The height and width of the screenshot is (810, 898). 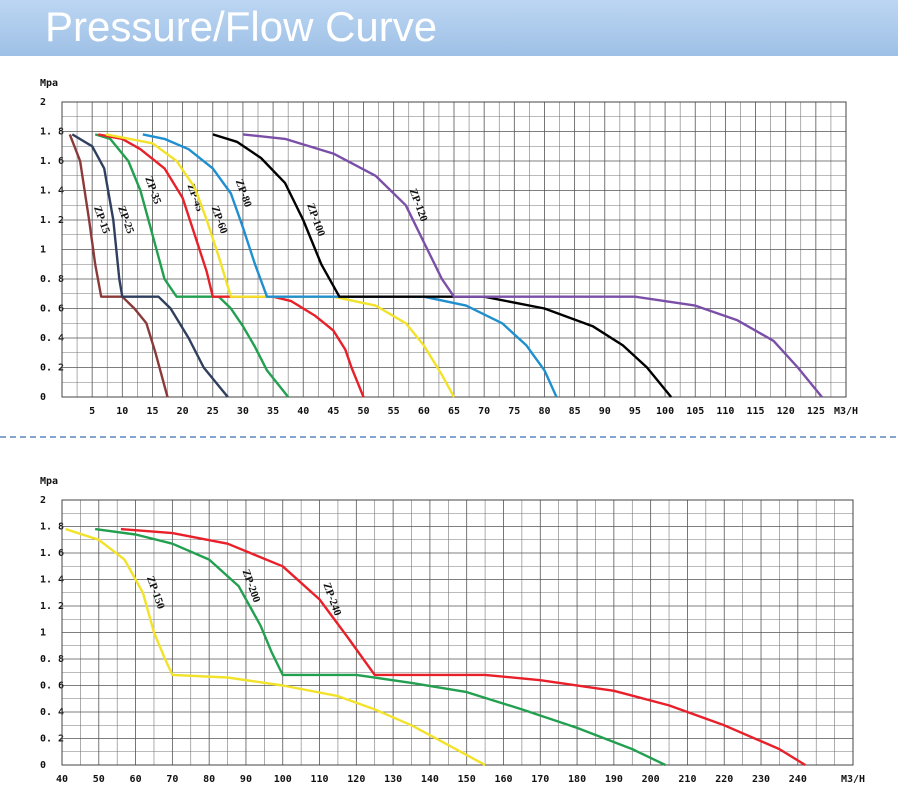 What do you see at coordinates (449, 28) in the screenshot?
I see `header-band` at bounding box center [449, 28].